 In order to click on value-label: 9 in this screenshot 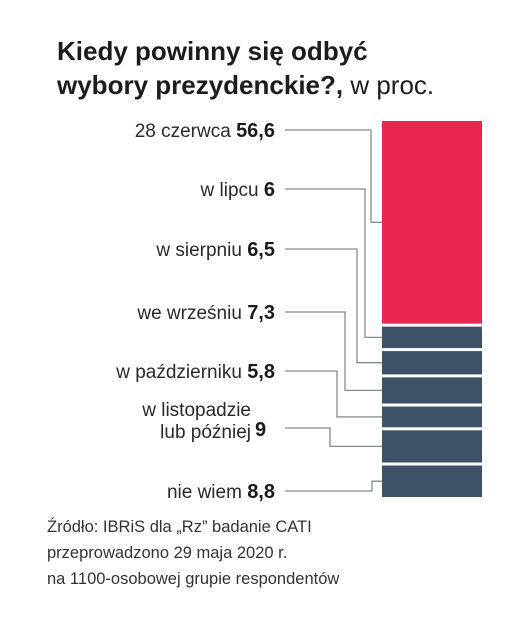, I will do `click(260, 430)`.